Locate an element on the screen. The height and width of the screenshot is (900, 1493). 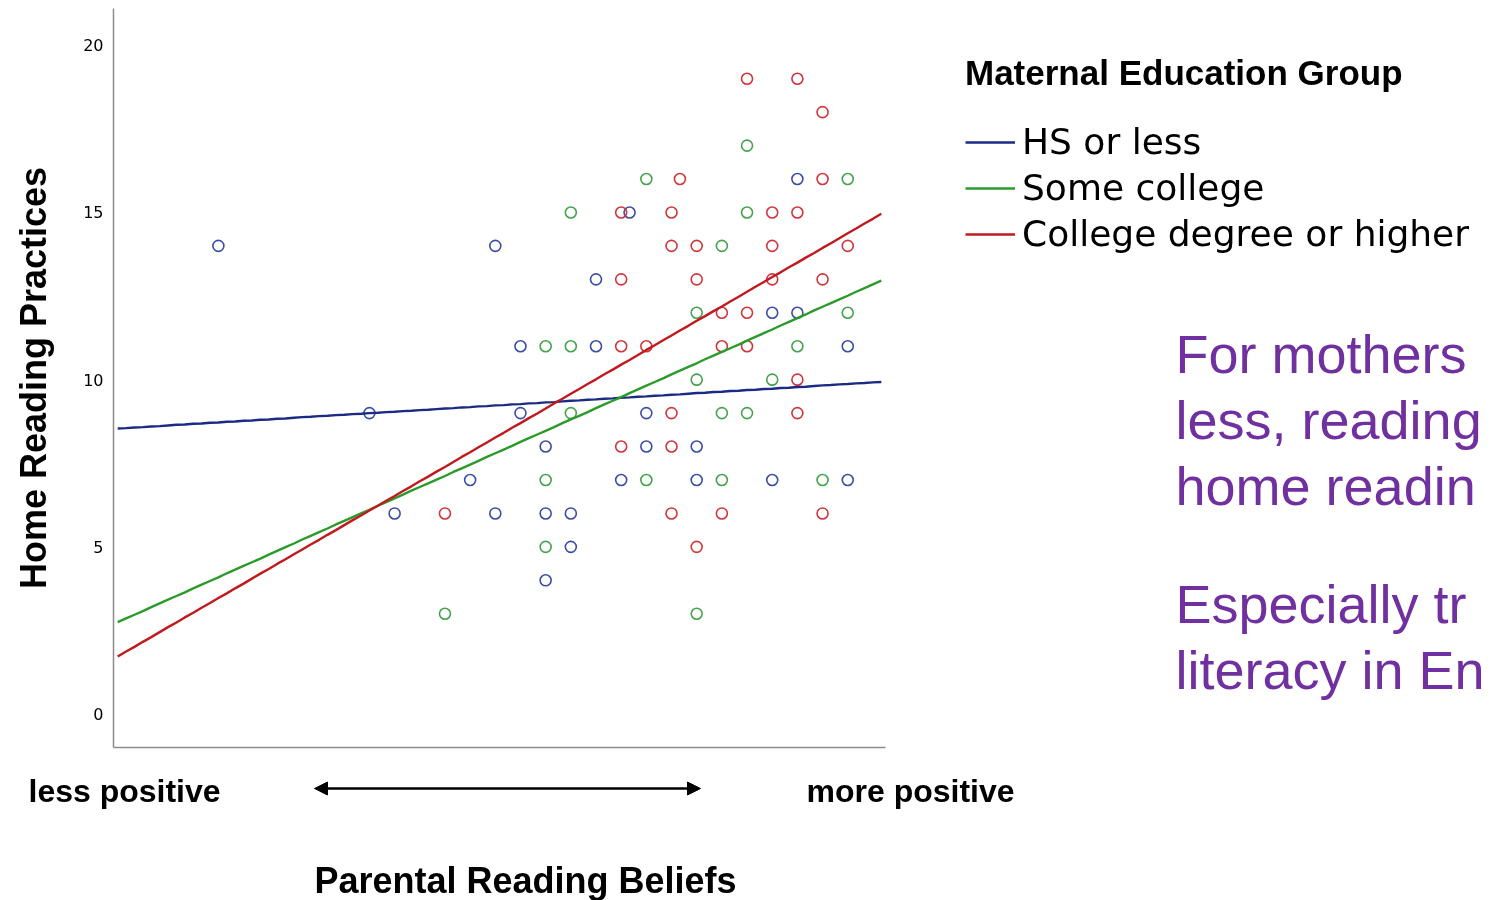
text: less positive is located at coordinates (124, 790).